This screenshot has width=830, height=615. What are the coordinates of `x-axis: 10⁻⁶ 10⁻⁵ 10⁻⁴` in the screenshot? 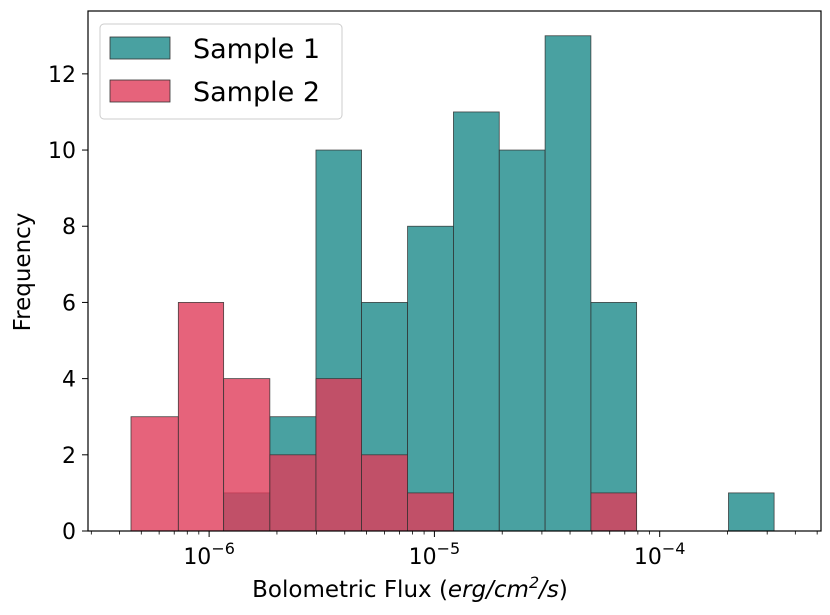 It's located at (454, 550).